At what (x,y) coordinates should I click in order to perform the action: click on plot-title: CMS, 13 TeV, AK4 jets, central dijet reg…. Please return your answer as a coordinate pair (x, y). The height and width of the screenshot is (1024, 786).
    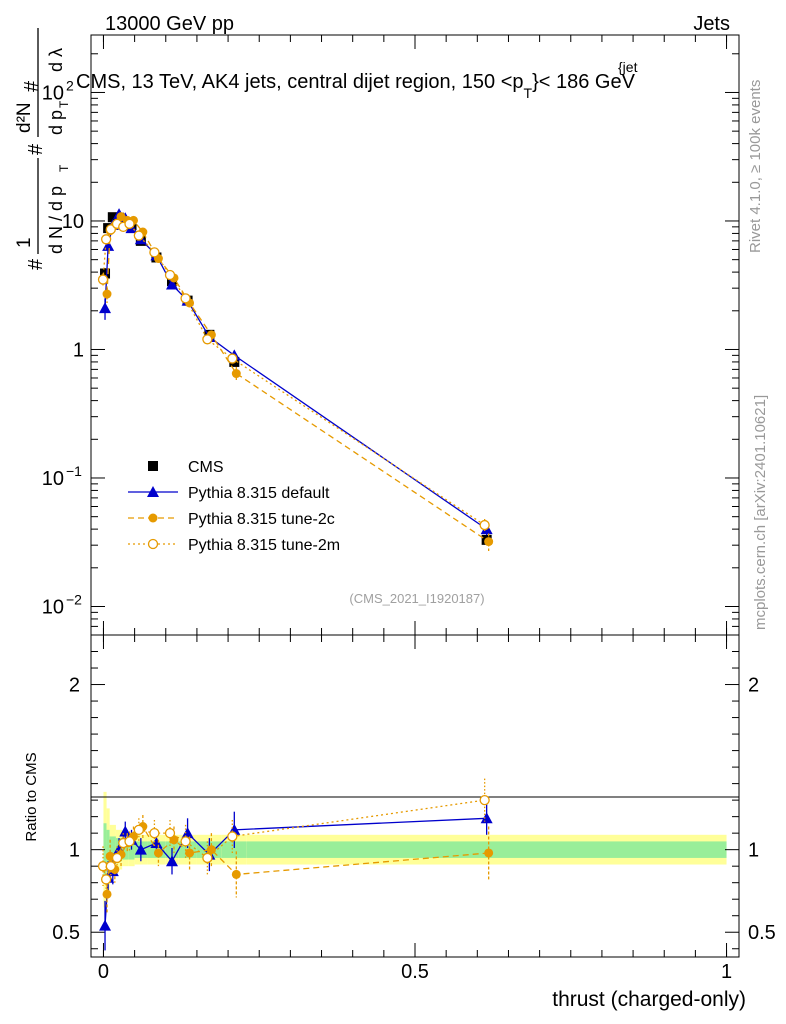
    Looking at the image, I should click on (356, 86).